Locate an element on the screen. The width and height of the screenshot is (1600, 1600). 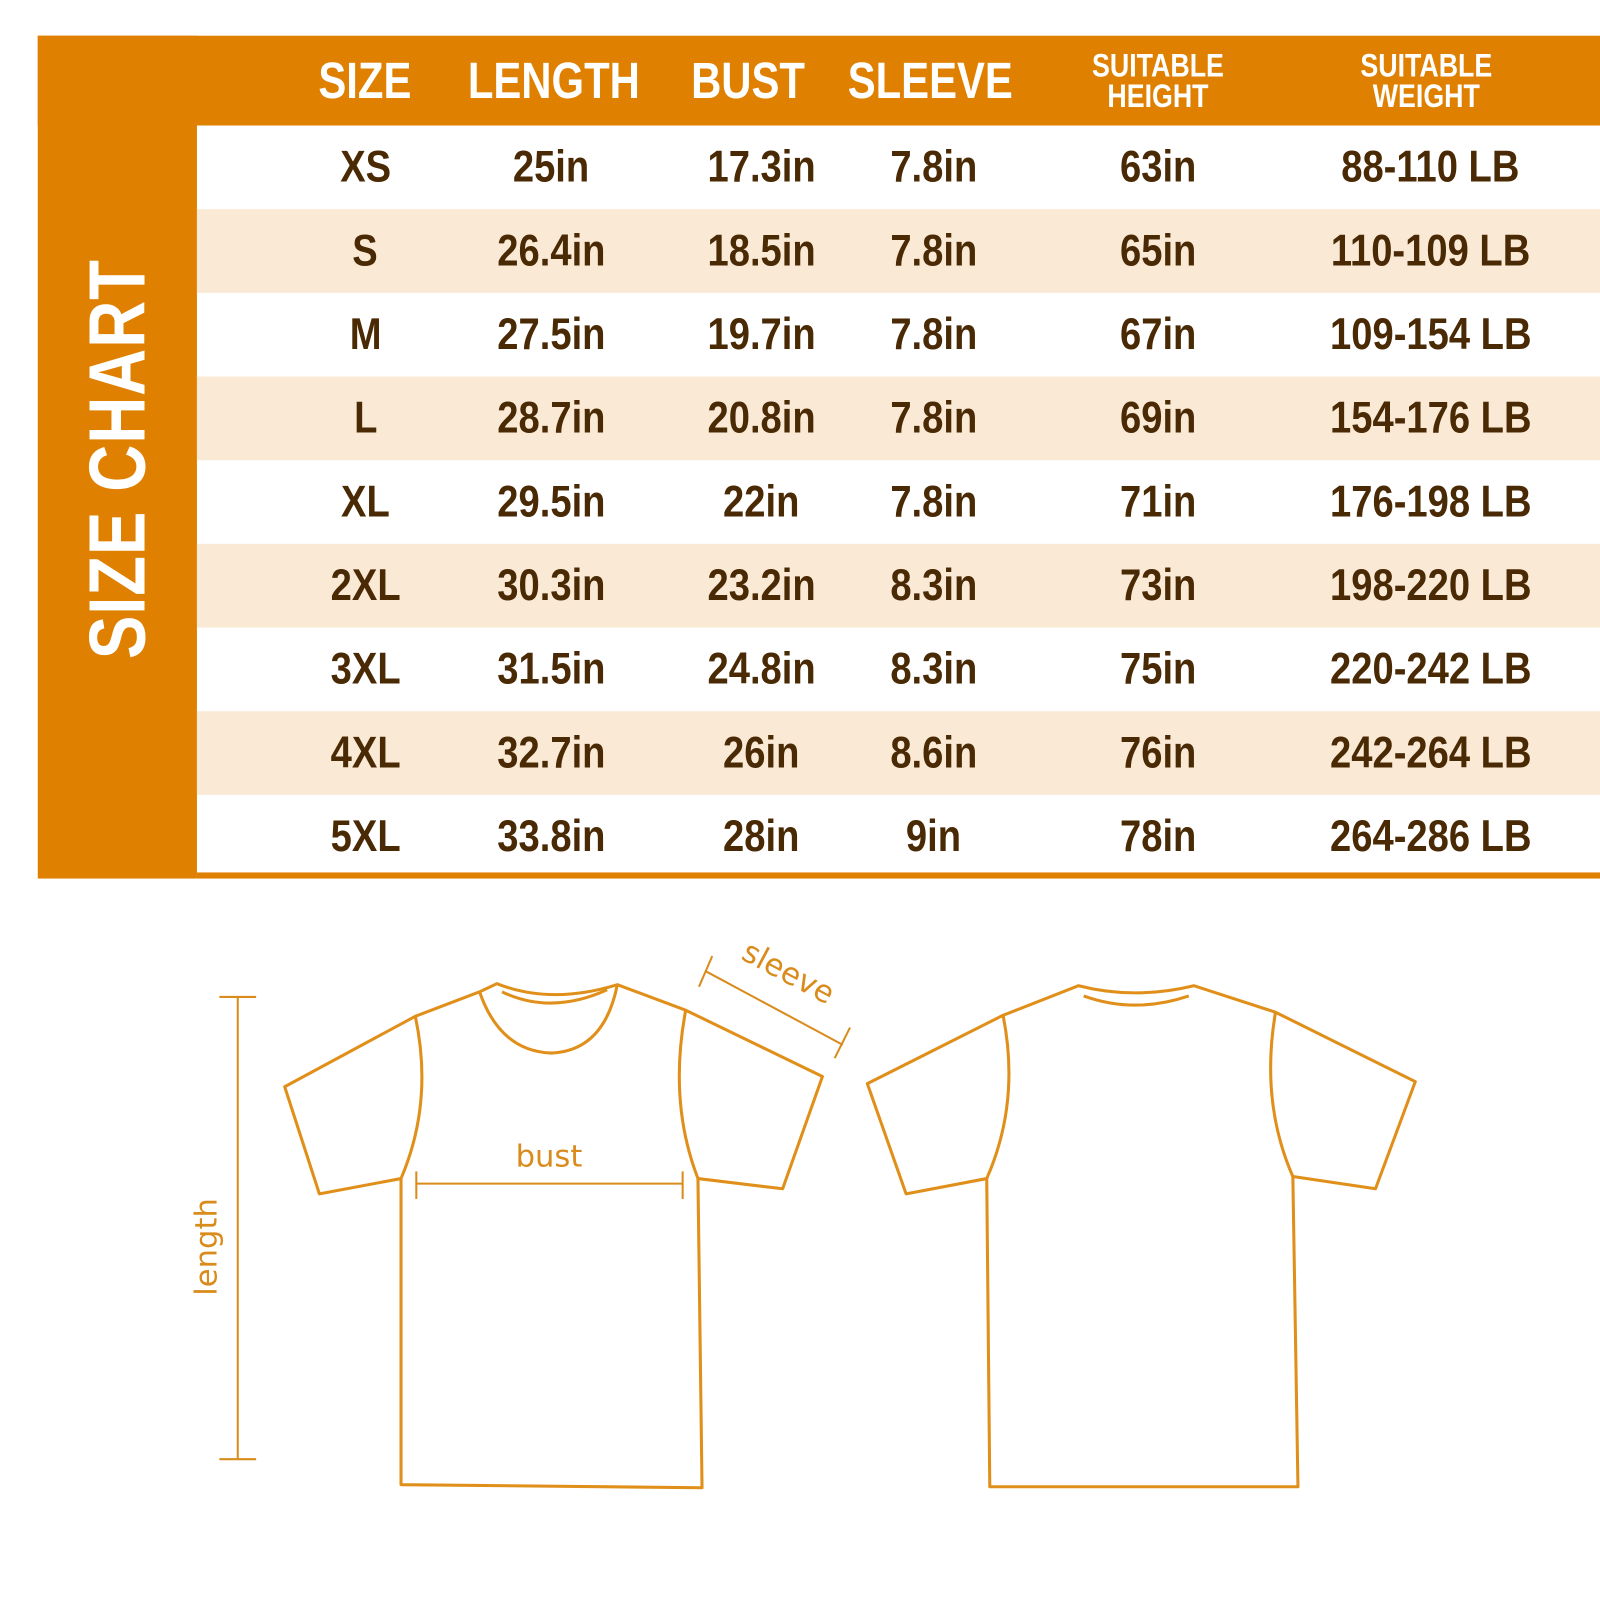
header-band is located at coordinates (818, 80).